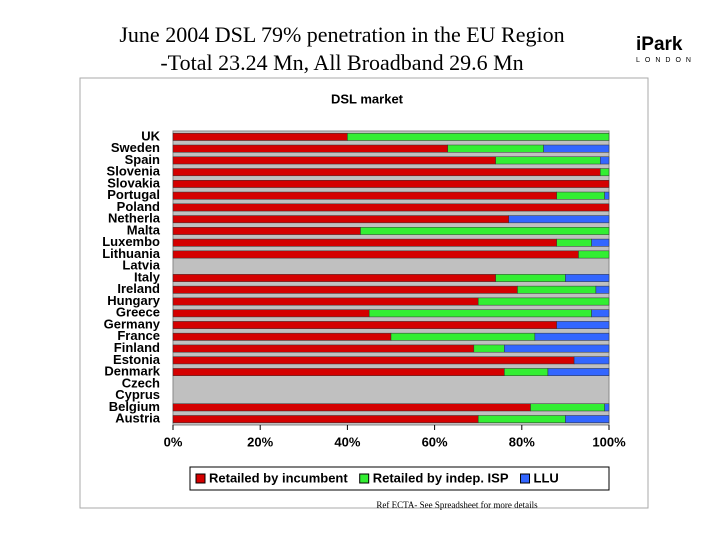  Describe the element at coordinates (138, 206) in the screenshot. I see `y-tick-label: Poland` at that location.